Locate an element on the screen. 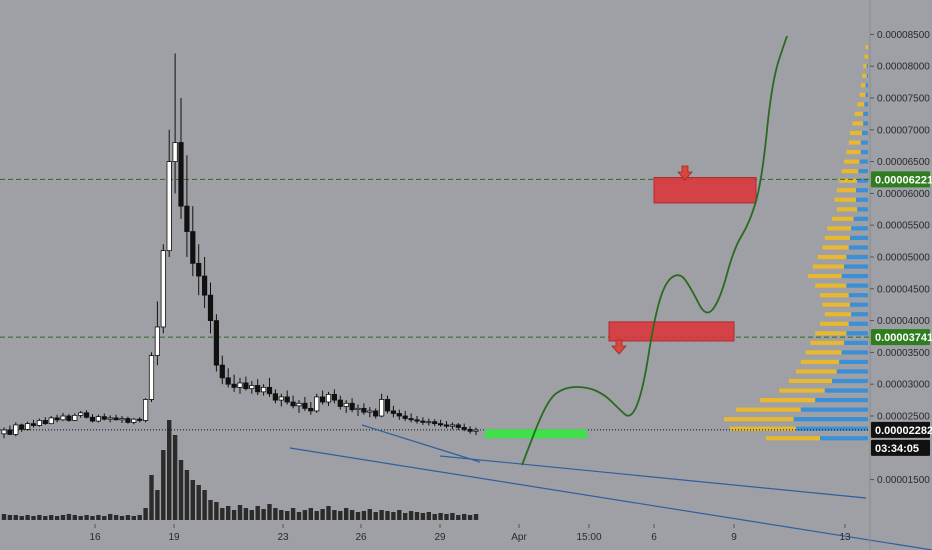  y-tick-label: 0.00002500 is located at coordinates (903, 417).